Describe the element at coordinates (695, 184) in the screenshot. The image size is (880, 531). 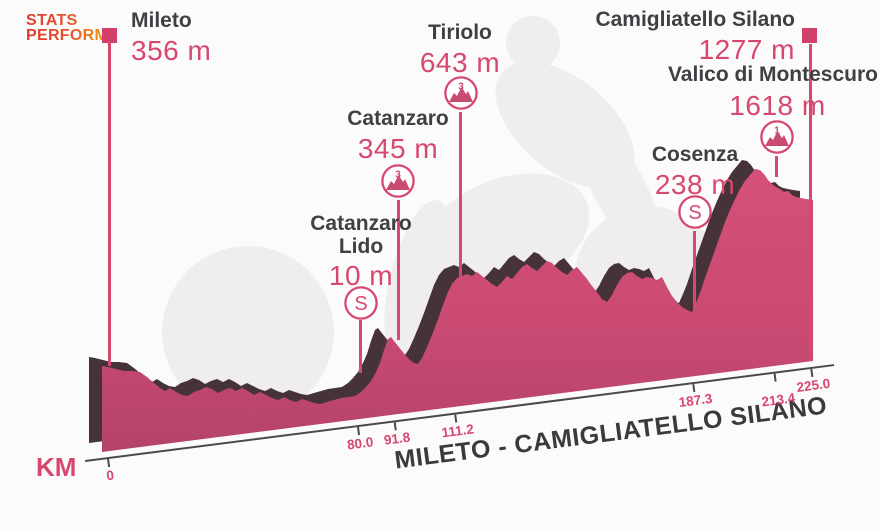
I see `waypoint-elevation: 238 m` at that location.